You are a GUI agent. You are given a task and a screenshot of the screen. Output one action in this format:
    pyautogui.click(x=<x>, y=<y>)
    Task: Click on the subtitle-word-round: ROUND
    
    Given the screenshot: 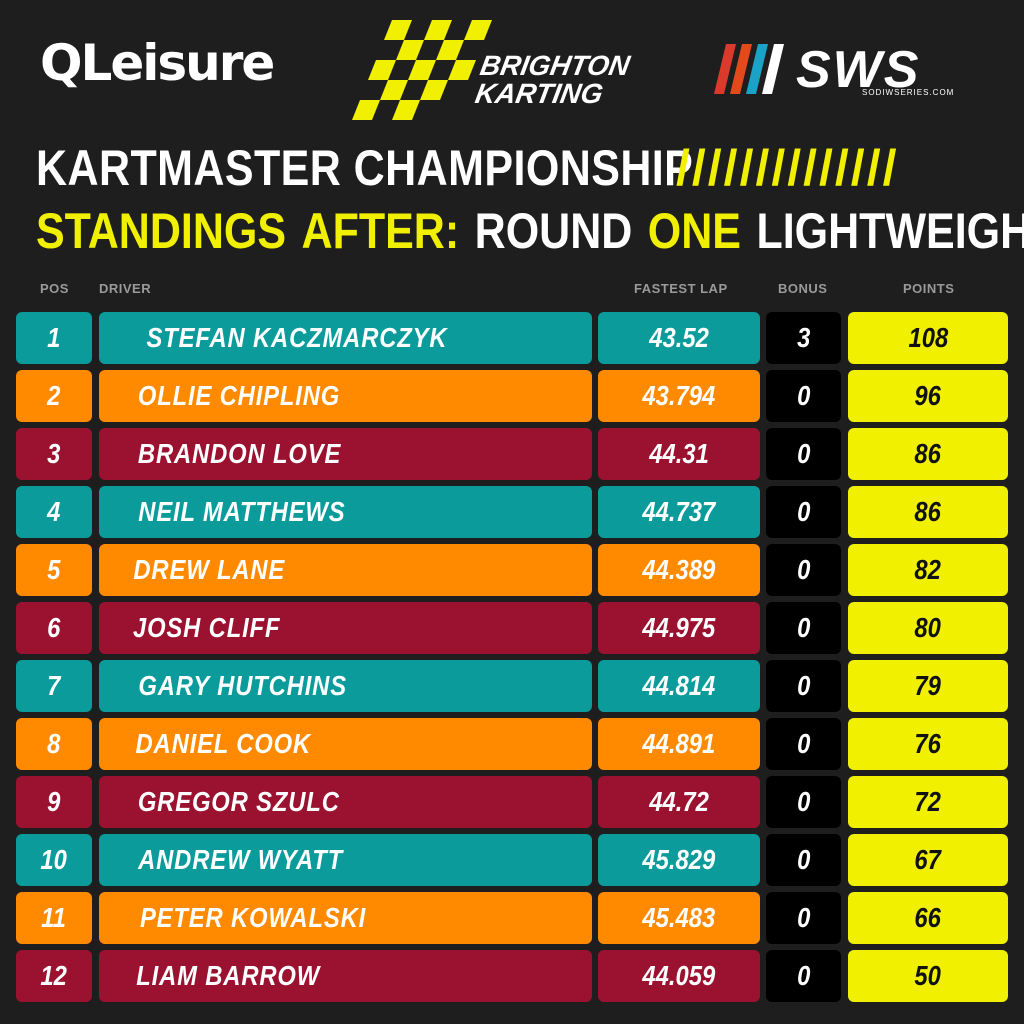 What is the action you would take?
    pyautogui.click(x=553, y=231)
    